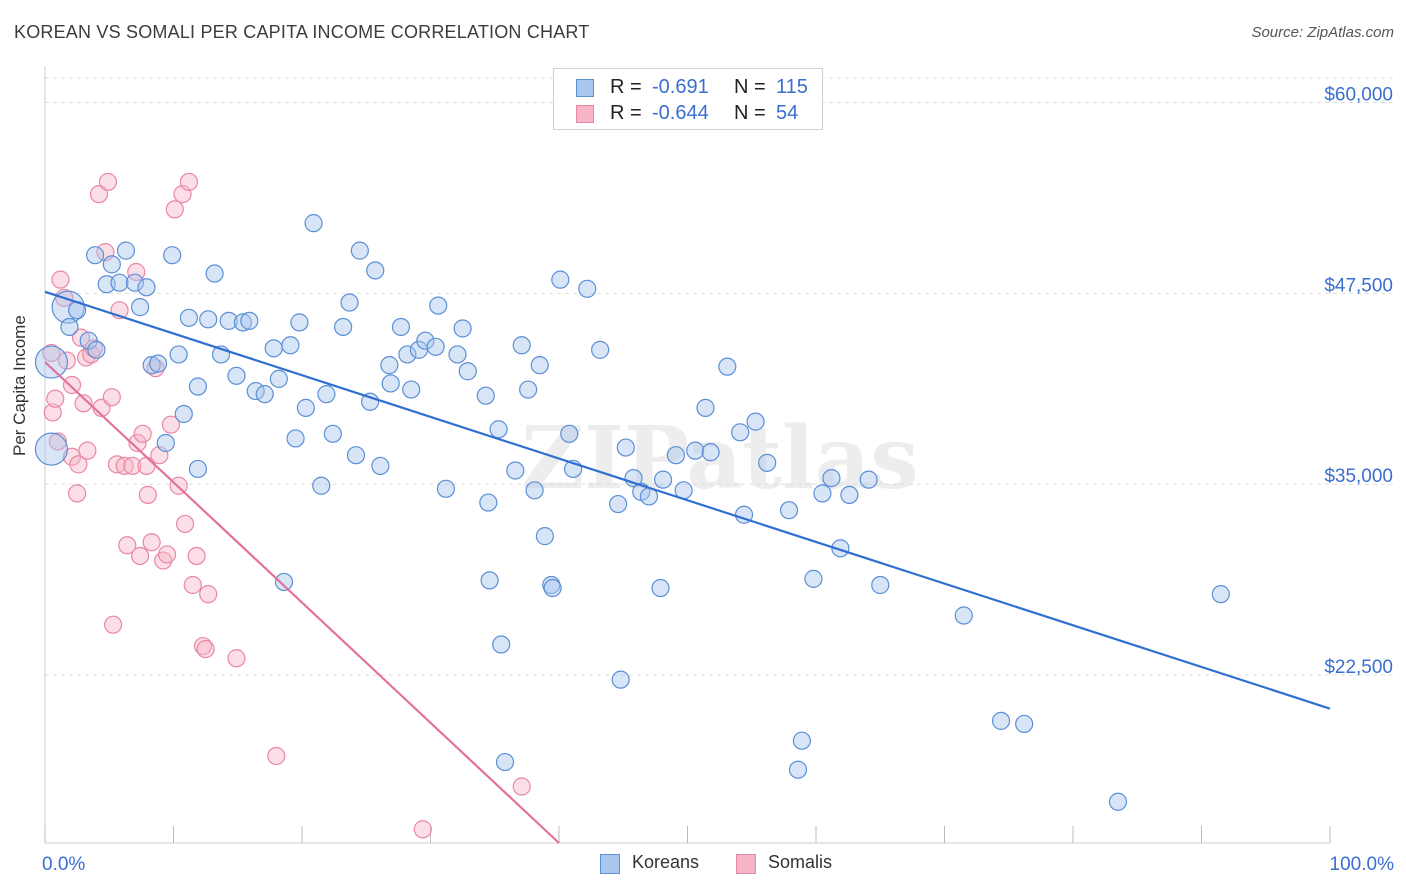  What do you see at coordinates (1358, 285) in the screenshot?
I see `y-tick-label: $47,500` at bounding box center [1358, 285].